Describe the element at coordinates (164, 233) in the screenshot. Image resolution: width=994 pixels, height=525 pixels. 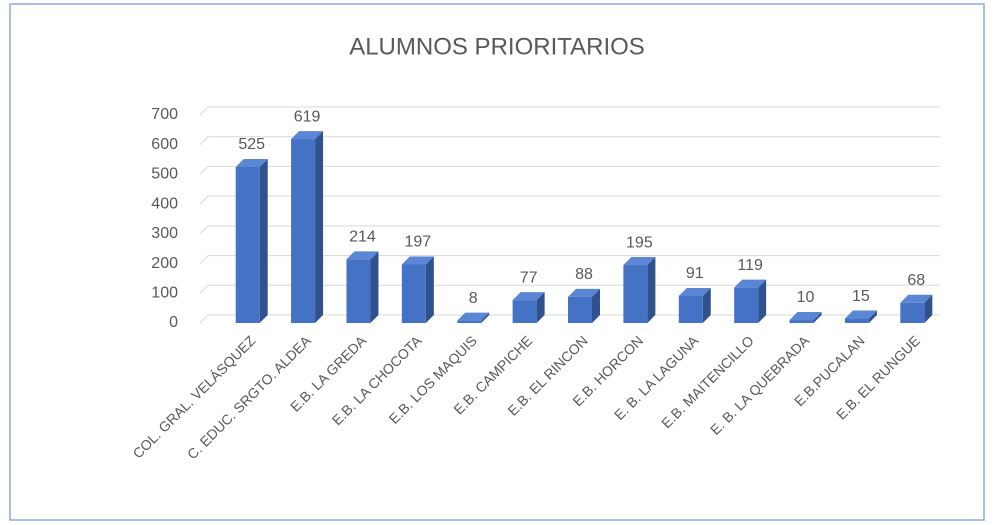
I see `y-tick-label: 300` at that location.